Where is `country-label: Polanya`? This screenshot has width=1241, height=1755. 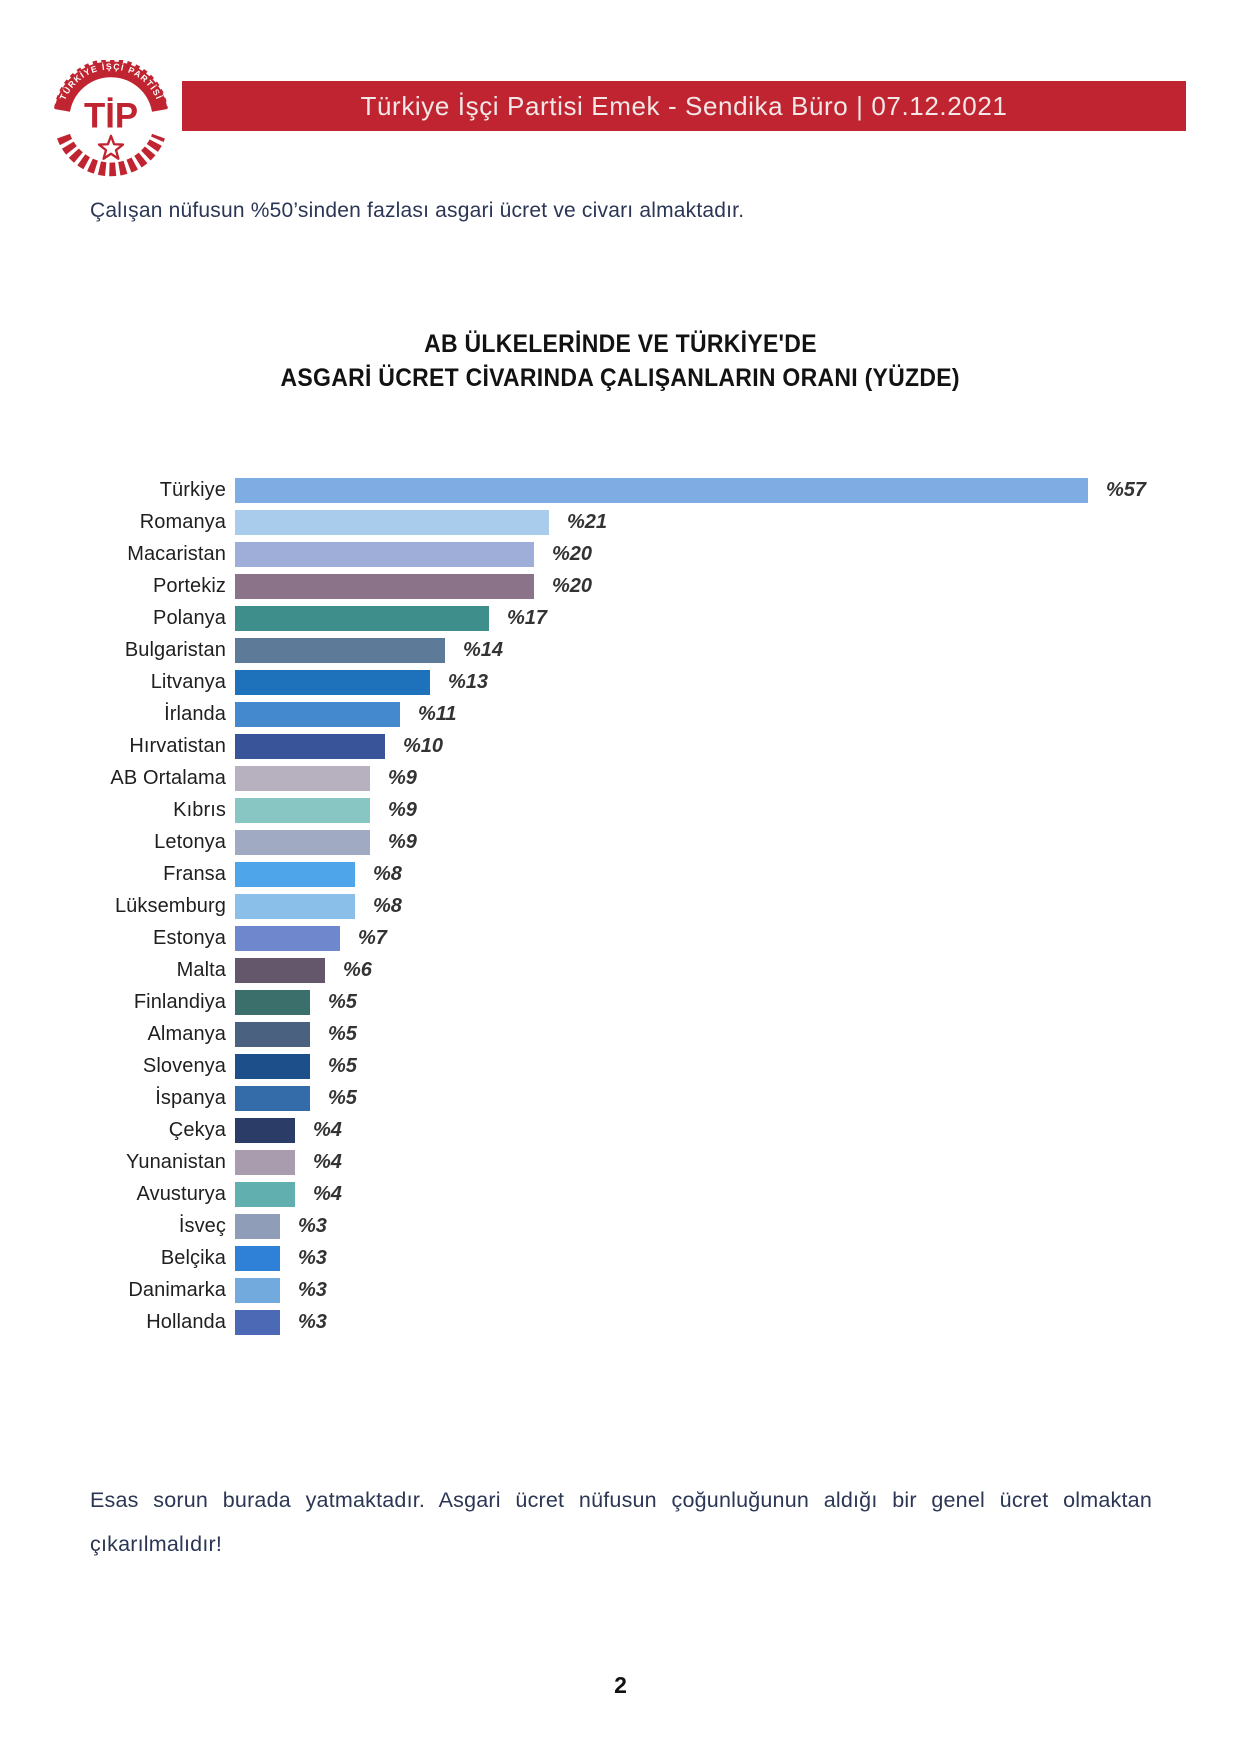
country-label: Polanya is located at coordinates (189, 618).